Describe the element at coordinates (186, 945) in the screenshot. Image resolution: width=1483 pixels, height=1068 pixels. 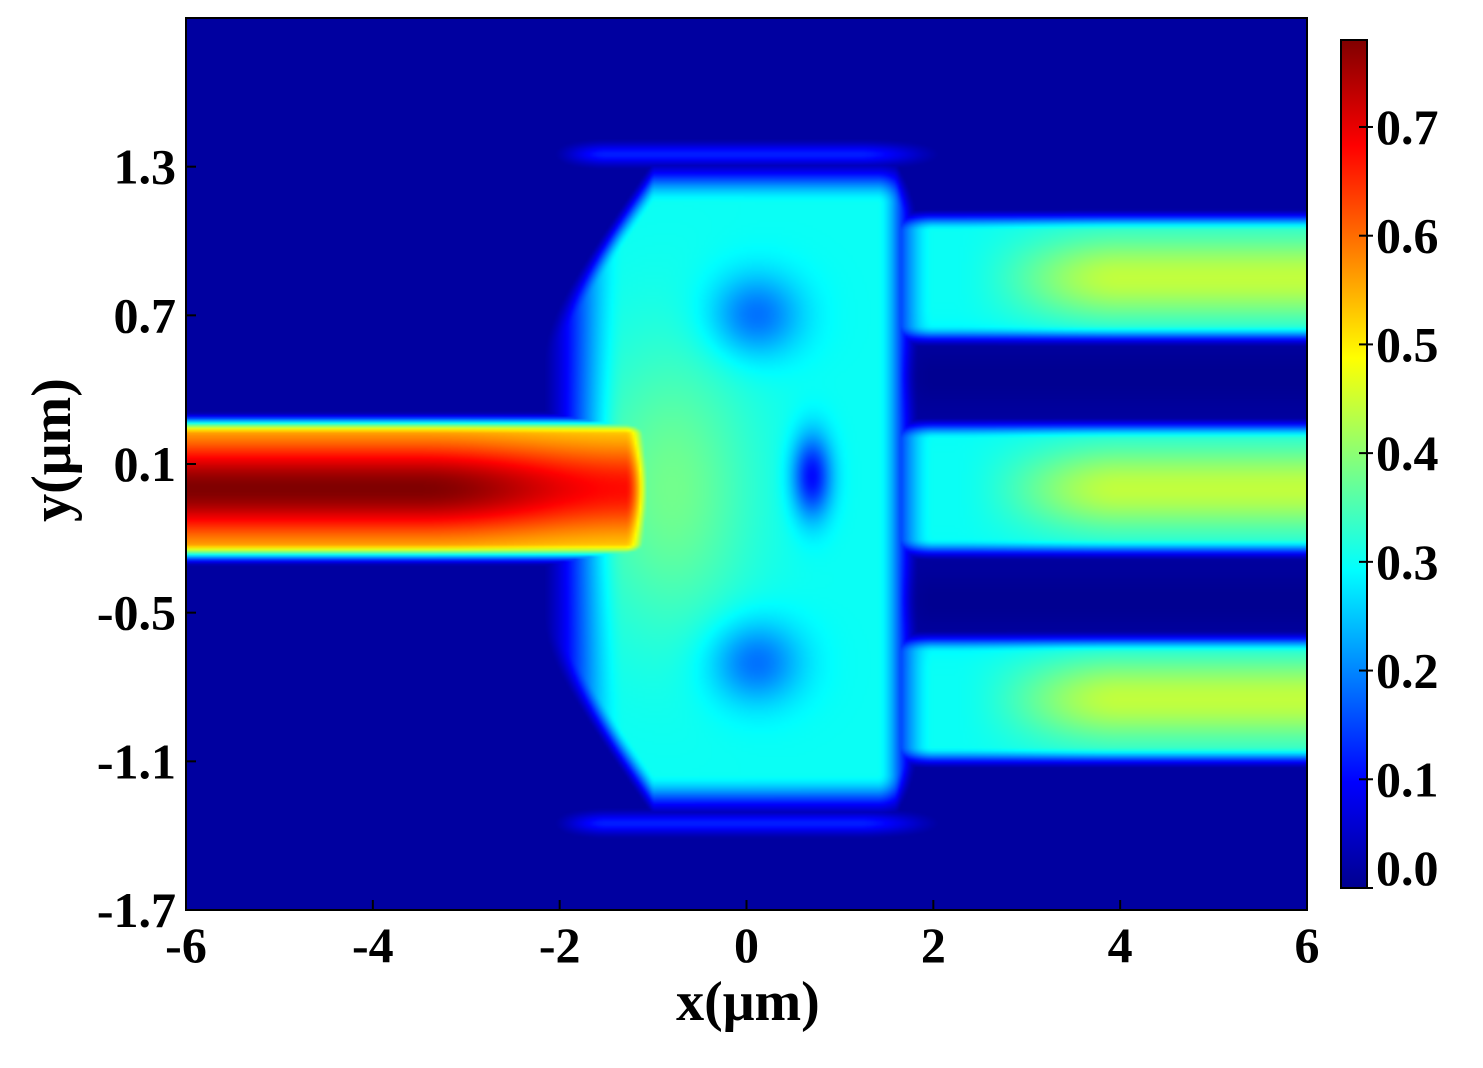
I see `x-tick-label: -6` at that location.